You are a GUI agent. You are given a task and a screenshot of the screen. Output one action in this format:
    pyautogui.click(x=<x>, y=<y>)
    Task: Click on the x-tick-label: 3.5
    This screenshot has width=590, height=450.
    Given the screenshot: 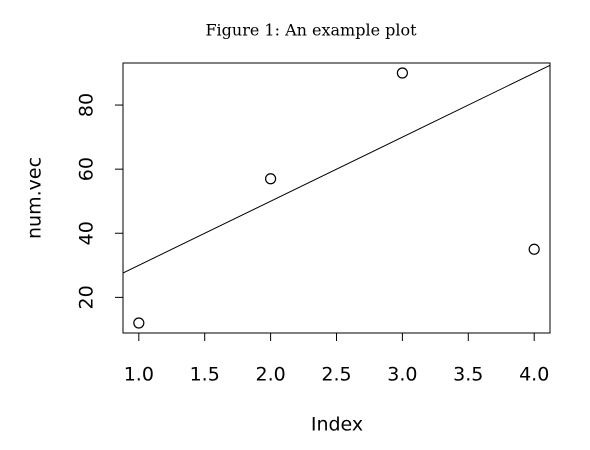 What is the action you would take?
    pyautogui.click(x=468, y=375)
    